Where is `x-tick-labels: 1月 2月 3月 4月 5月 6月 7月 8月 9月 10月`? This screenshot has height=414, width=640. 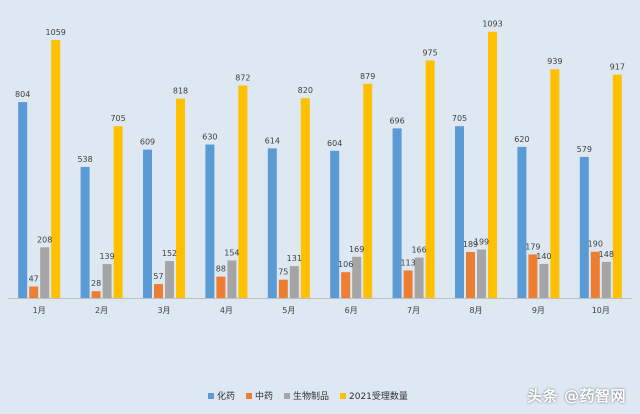 x-tick-labels: 1月 2月 3月 4月 5月 6月 7月 8月 9月 10月 is located at coordinates (321, 310).